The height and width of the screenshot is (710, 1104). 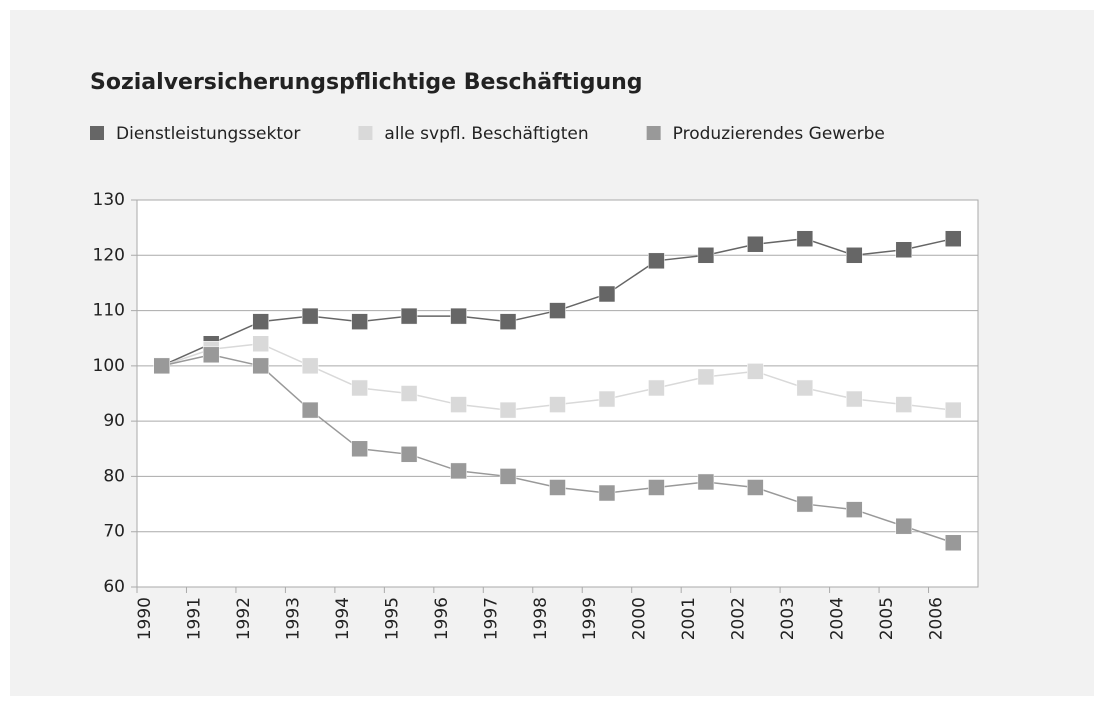 What do you see at coordinates (590, 618) in the screenshot?
I see `x-tick-label: 1999` at bounding box center [590, 618].